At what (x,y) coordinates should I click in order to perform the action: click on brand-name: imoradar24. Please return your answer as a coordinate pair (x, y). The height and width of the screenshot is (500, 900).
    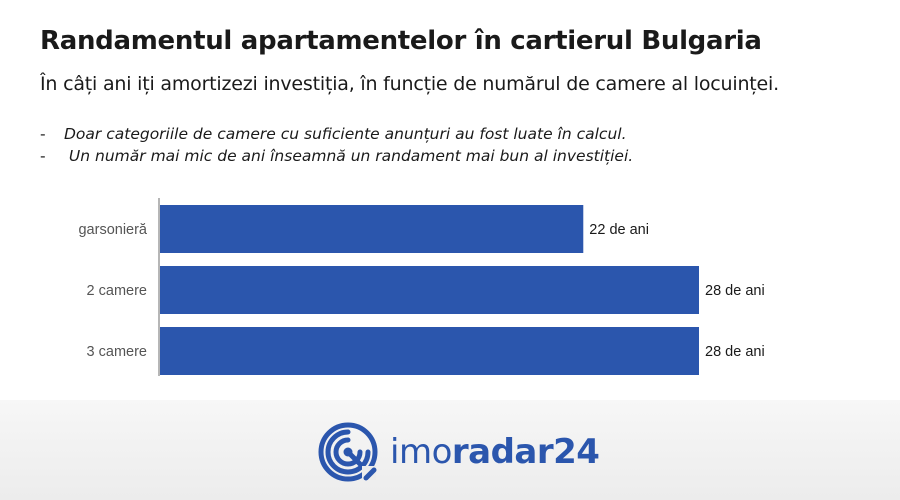
    Looking at the image, I should click on (495, 452).